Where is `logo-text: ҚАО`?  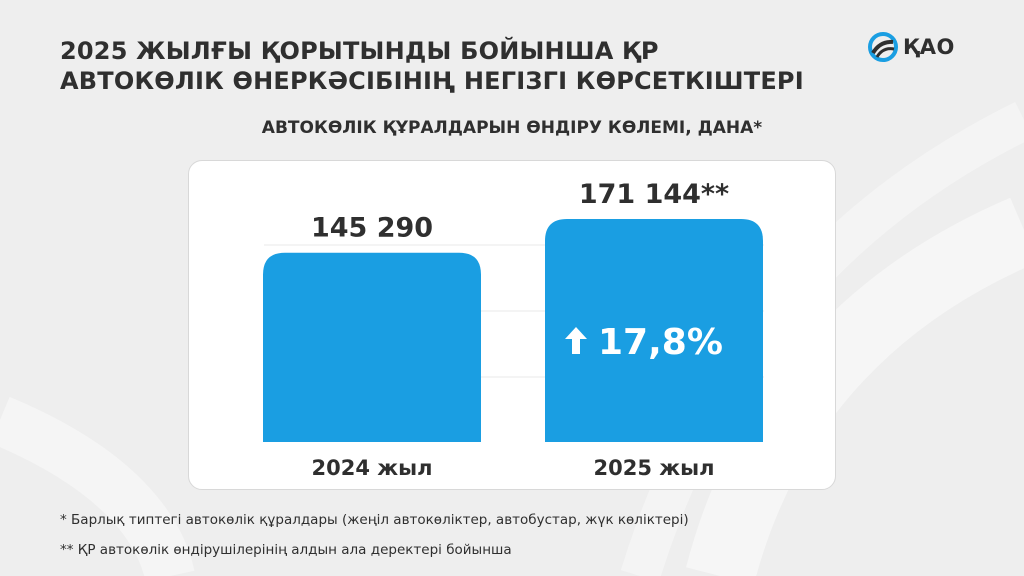 logo-text: ҚАО is located at coordinates (929, 47).